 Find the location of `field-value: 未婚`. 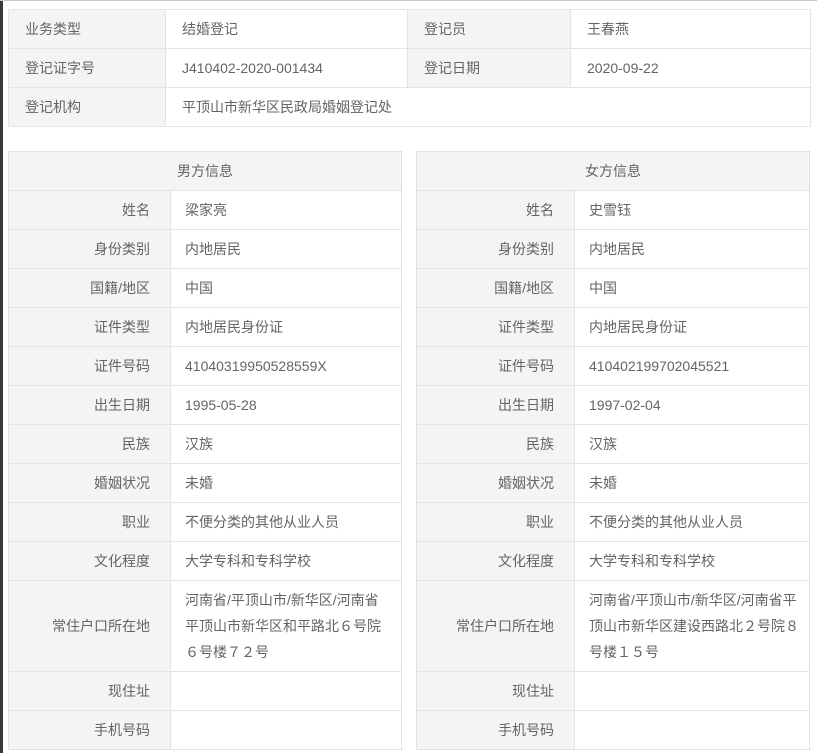

field-value: 未婚 is located at coordinates (692, 483).